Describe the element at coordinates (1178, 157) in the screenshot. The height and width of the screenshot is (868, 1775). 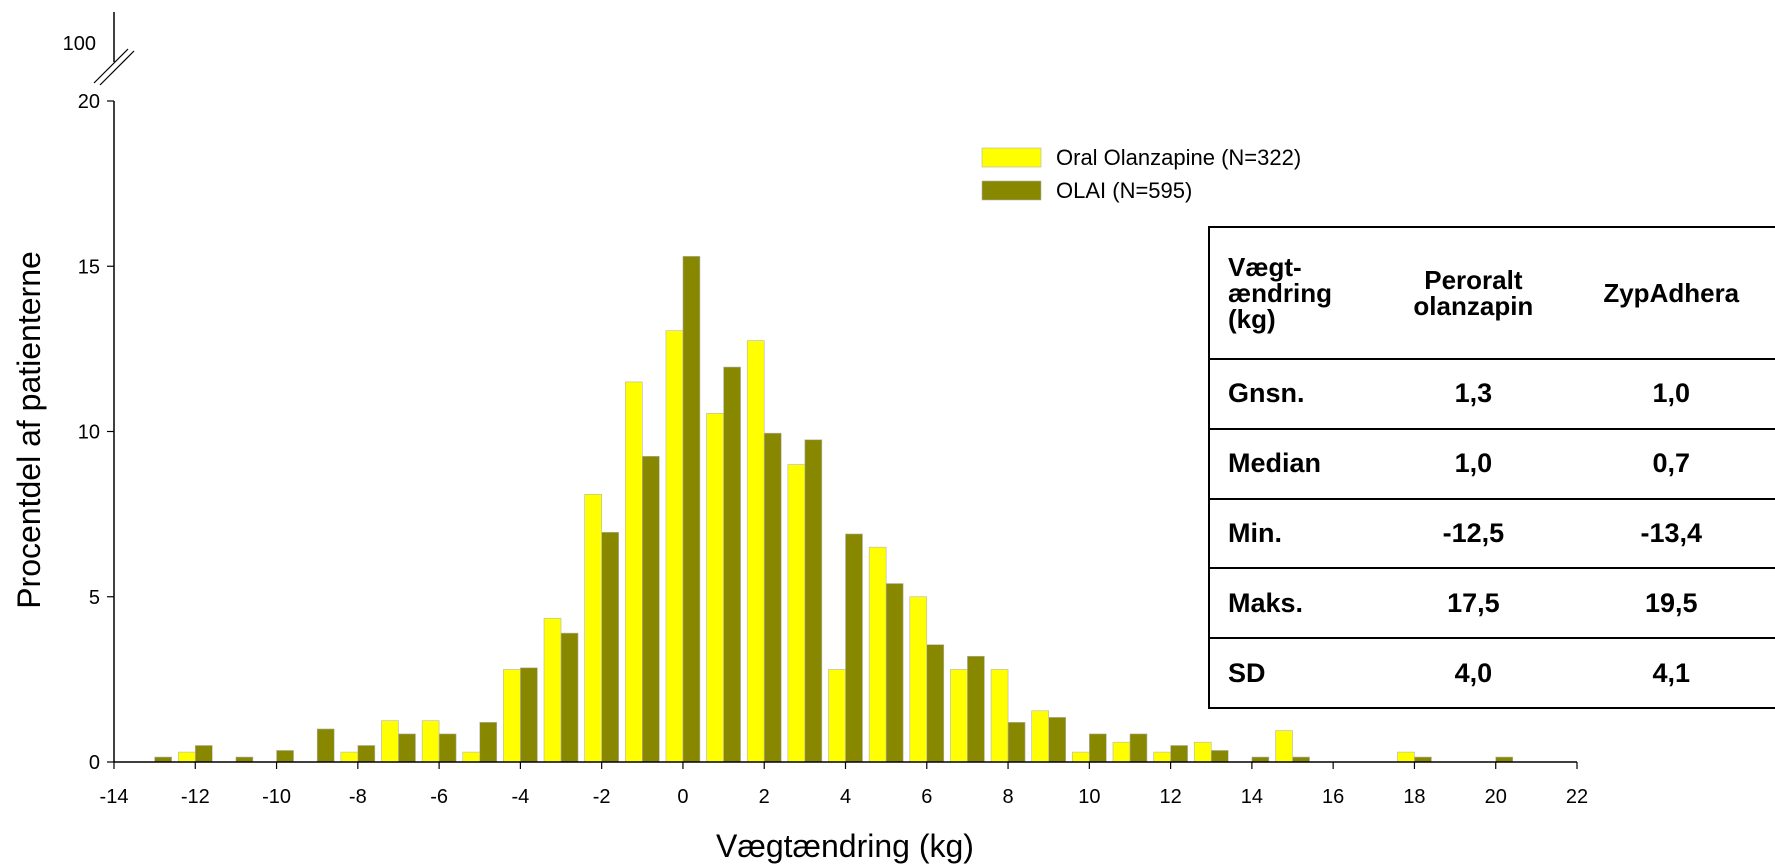
I see `legend-label: Oral Olanzapine (N=322)` at that location.